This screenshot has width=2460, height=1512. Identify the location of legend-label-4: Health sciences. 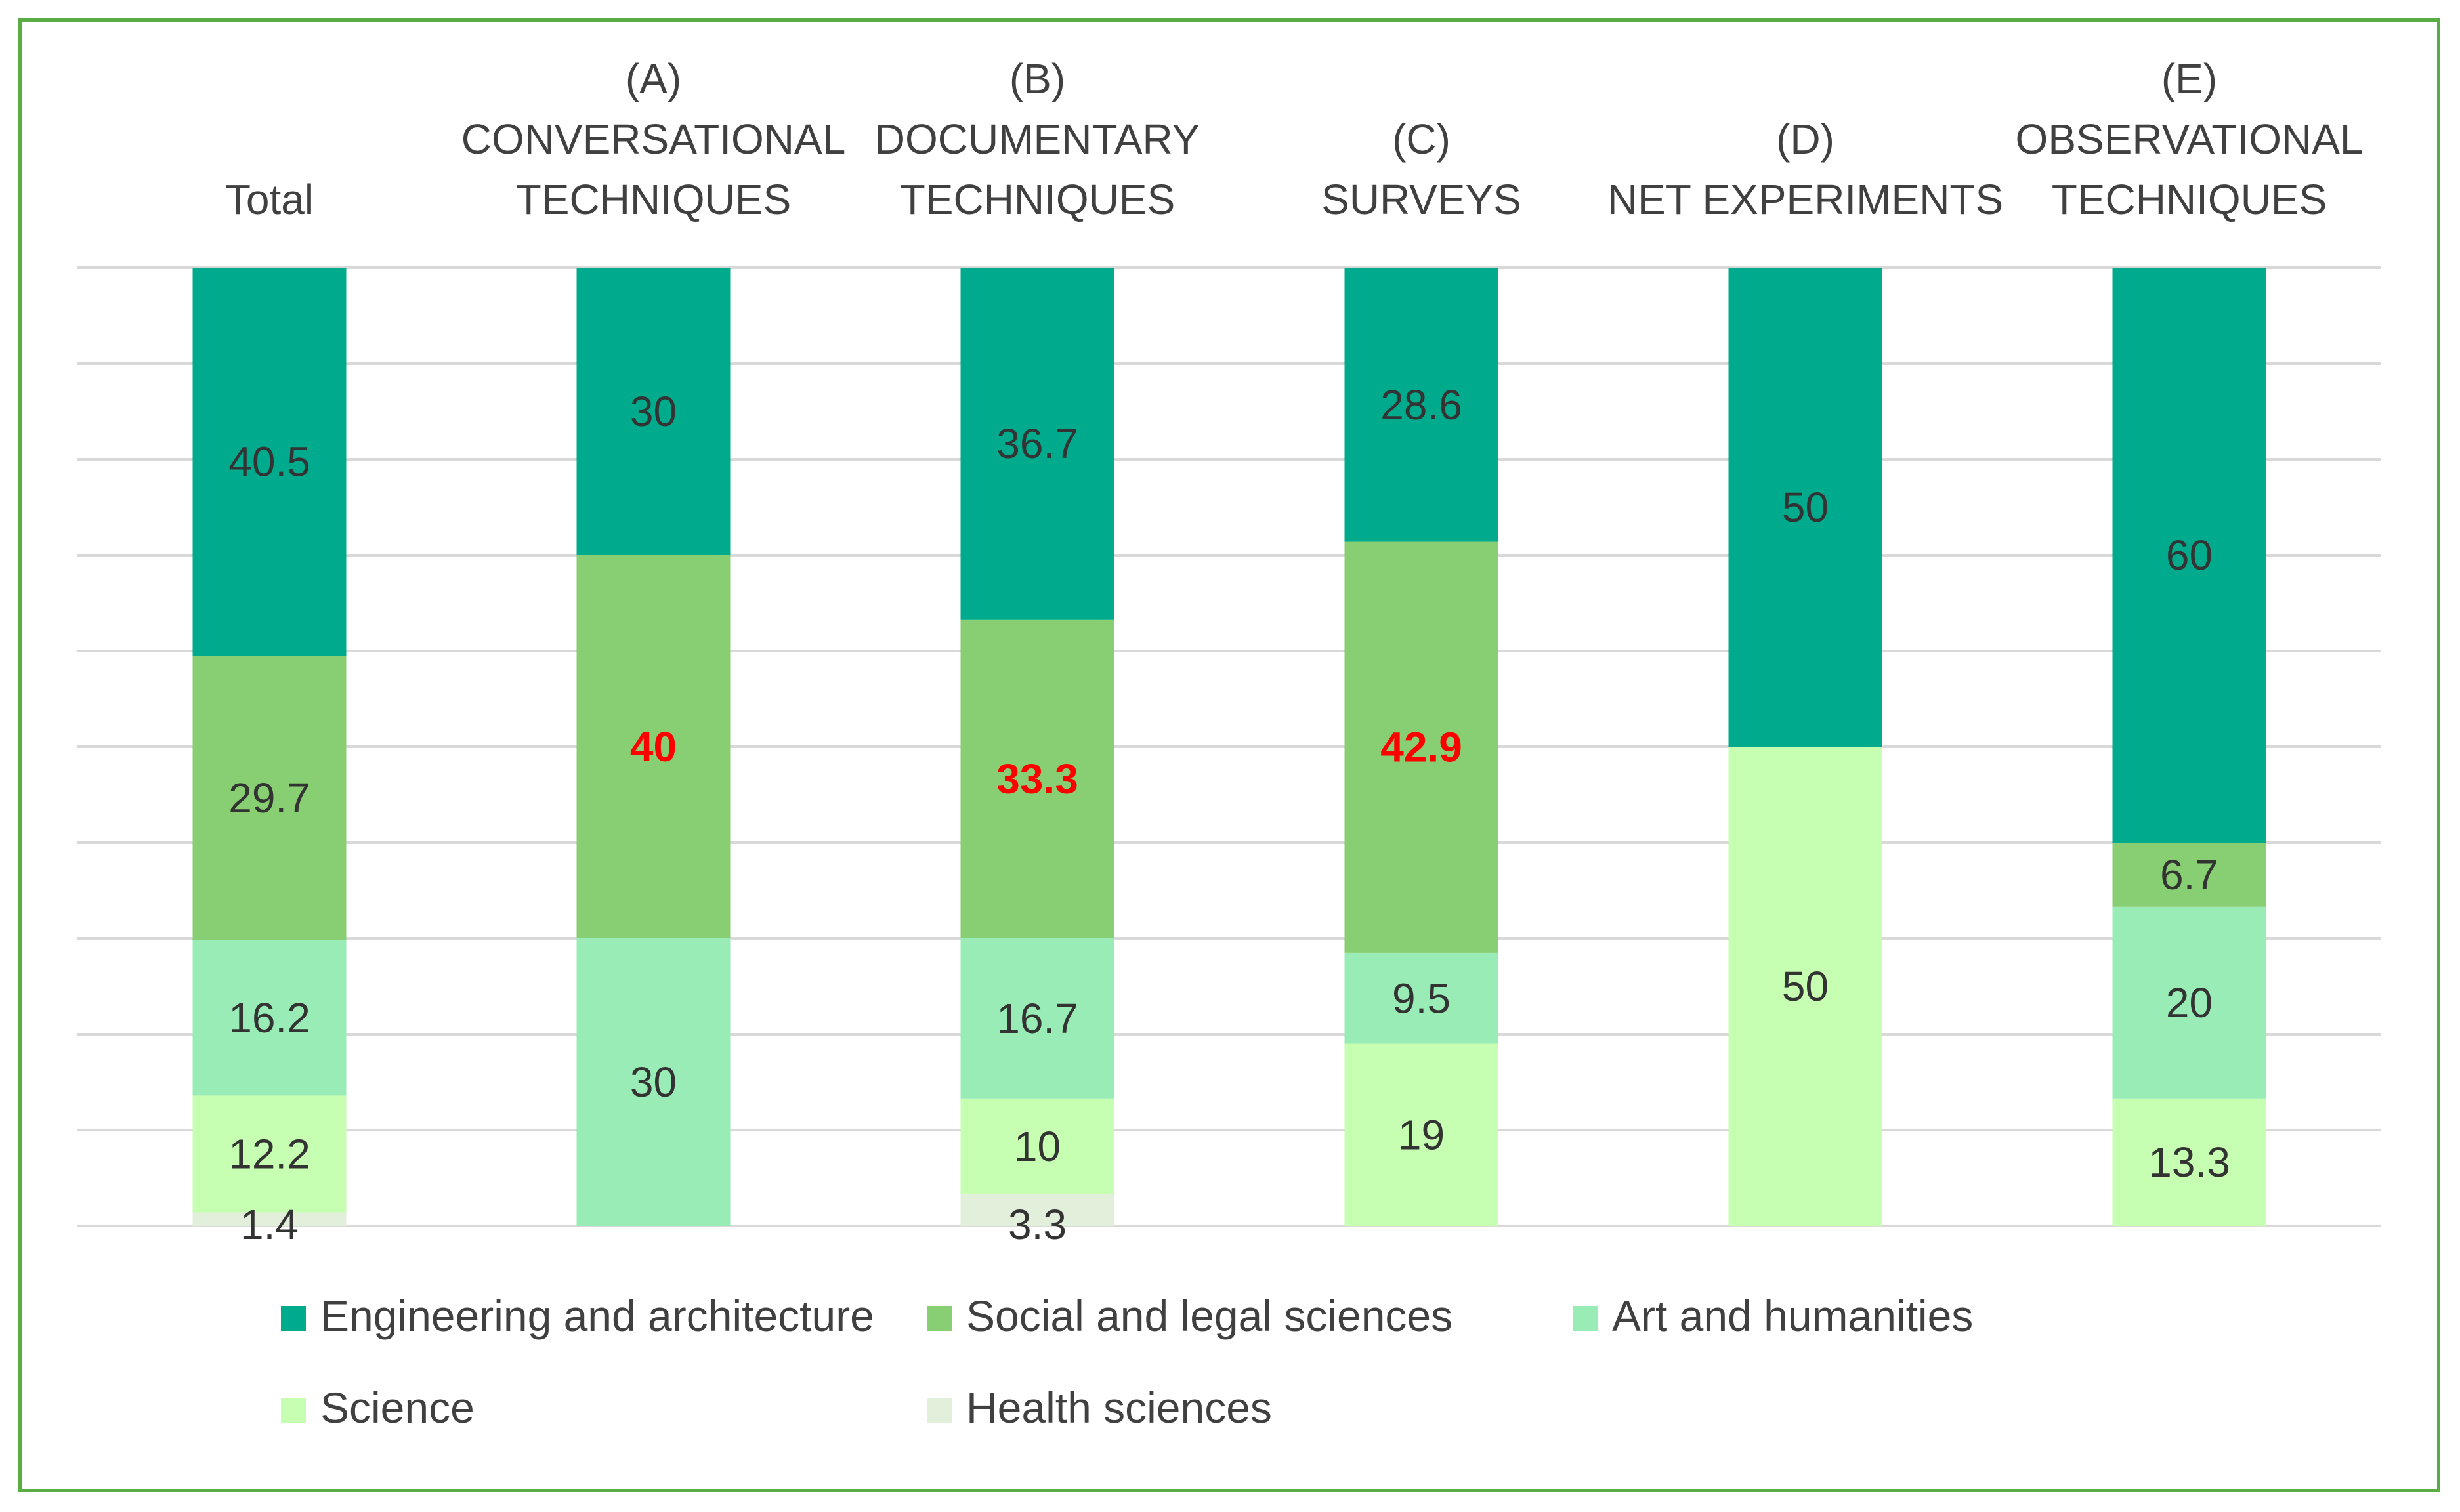
(1119, 1407).